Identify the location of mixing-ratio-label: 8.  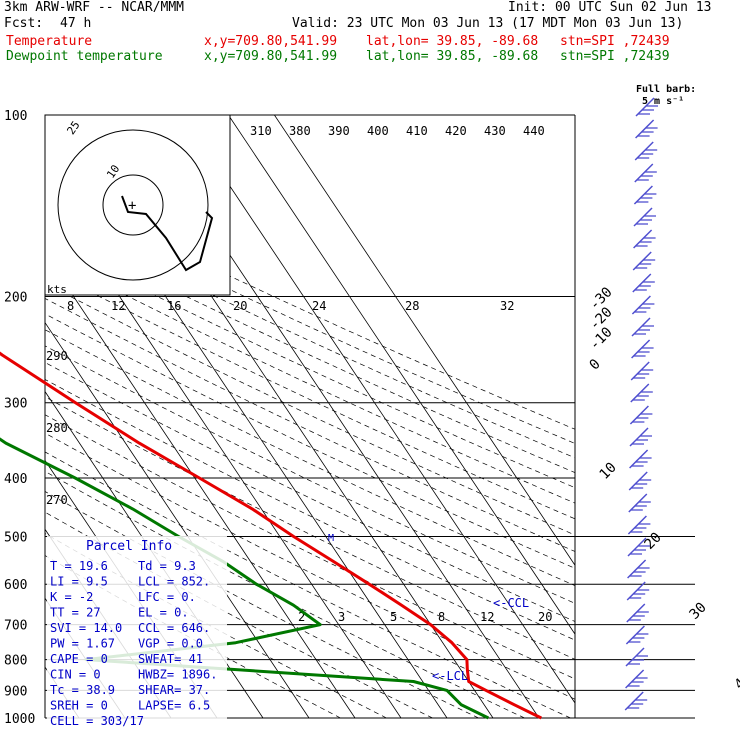
(70, 306).